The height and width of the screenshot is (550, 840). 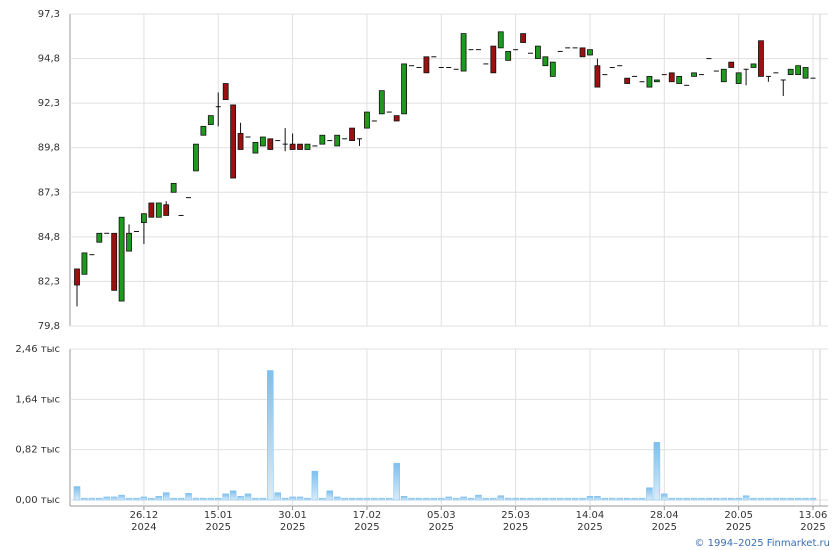 I want to click on x-tick-label: 26.12 2024, so click(x=144, y=521).